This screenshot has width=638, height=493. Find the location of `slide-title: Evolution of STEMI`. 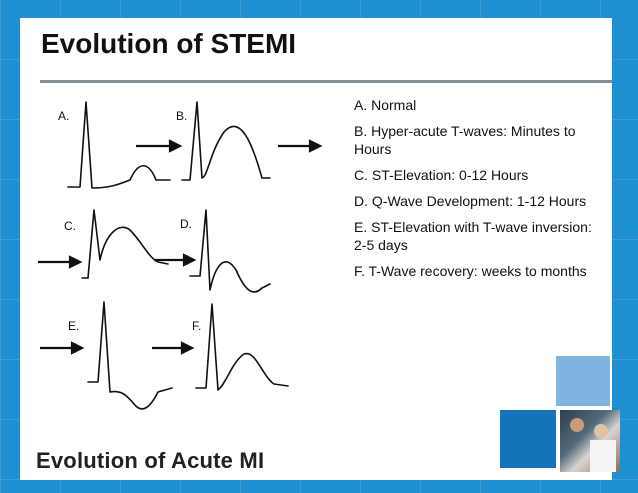

slide-title: Evolution of STEMI is located at coordinates (169, 43).